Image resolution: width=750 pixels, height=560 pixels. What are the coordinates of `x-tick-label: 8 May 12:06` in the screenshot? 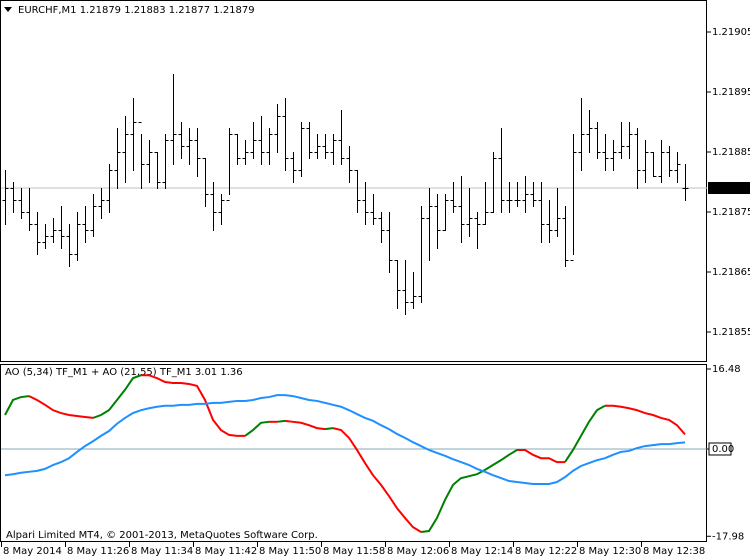 It's located at (418, 551).